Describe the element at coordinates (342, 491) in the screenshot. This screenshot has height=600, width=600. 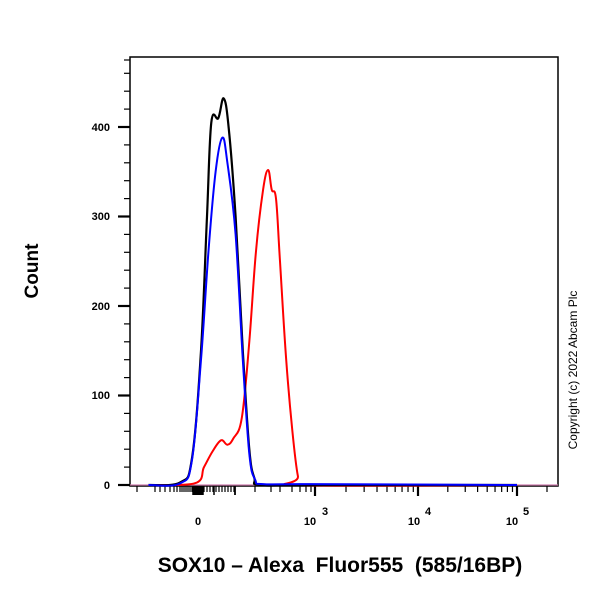
I see `x-axis` at that location.